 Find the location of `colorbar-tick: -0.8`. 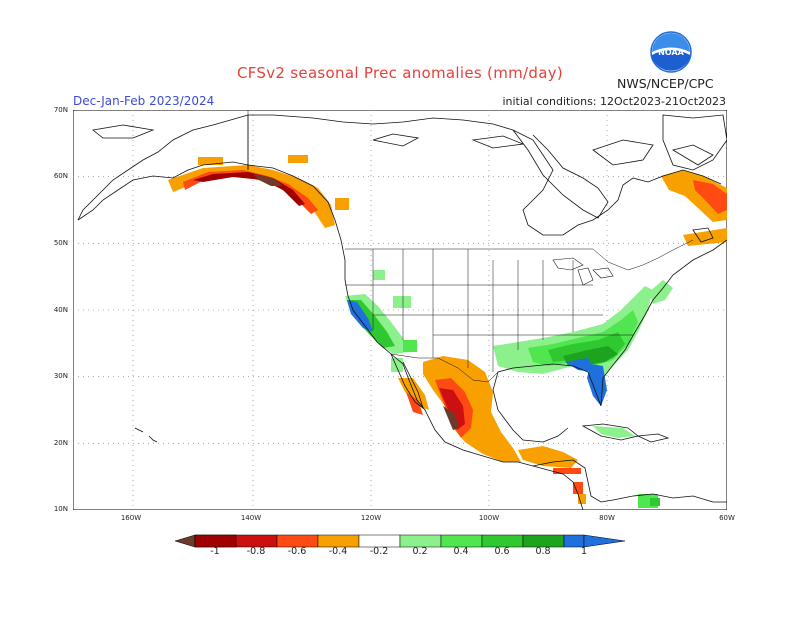

colorbar-tick: -0.8 is located at coordinates (256, 551).